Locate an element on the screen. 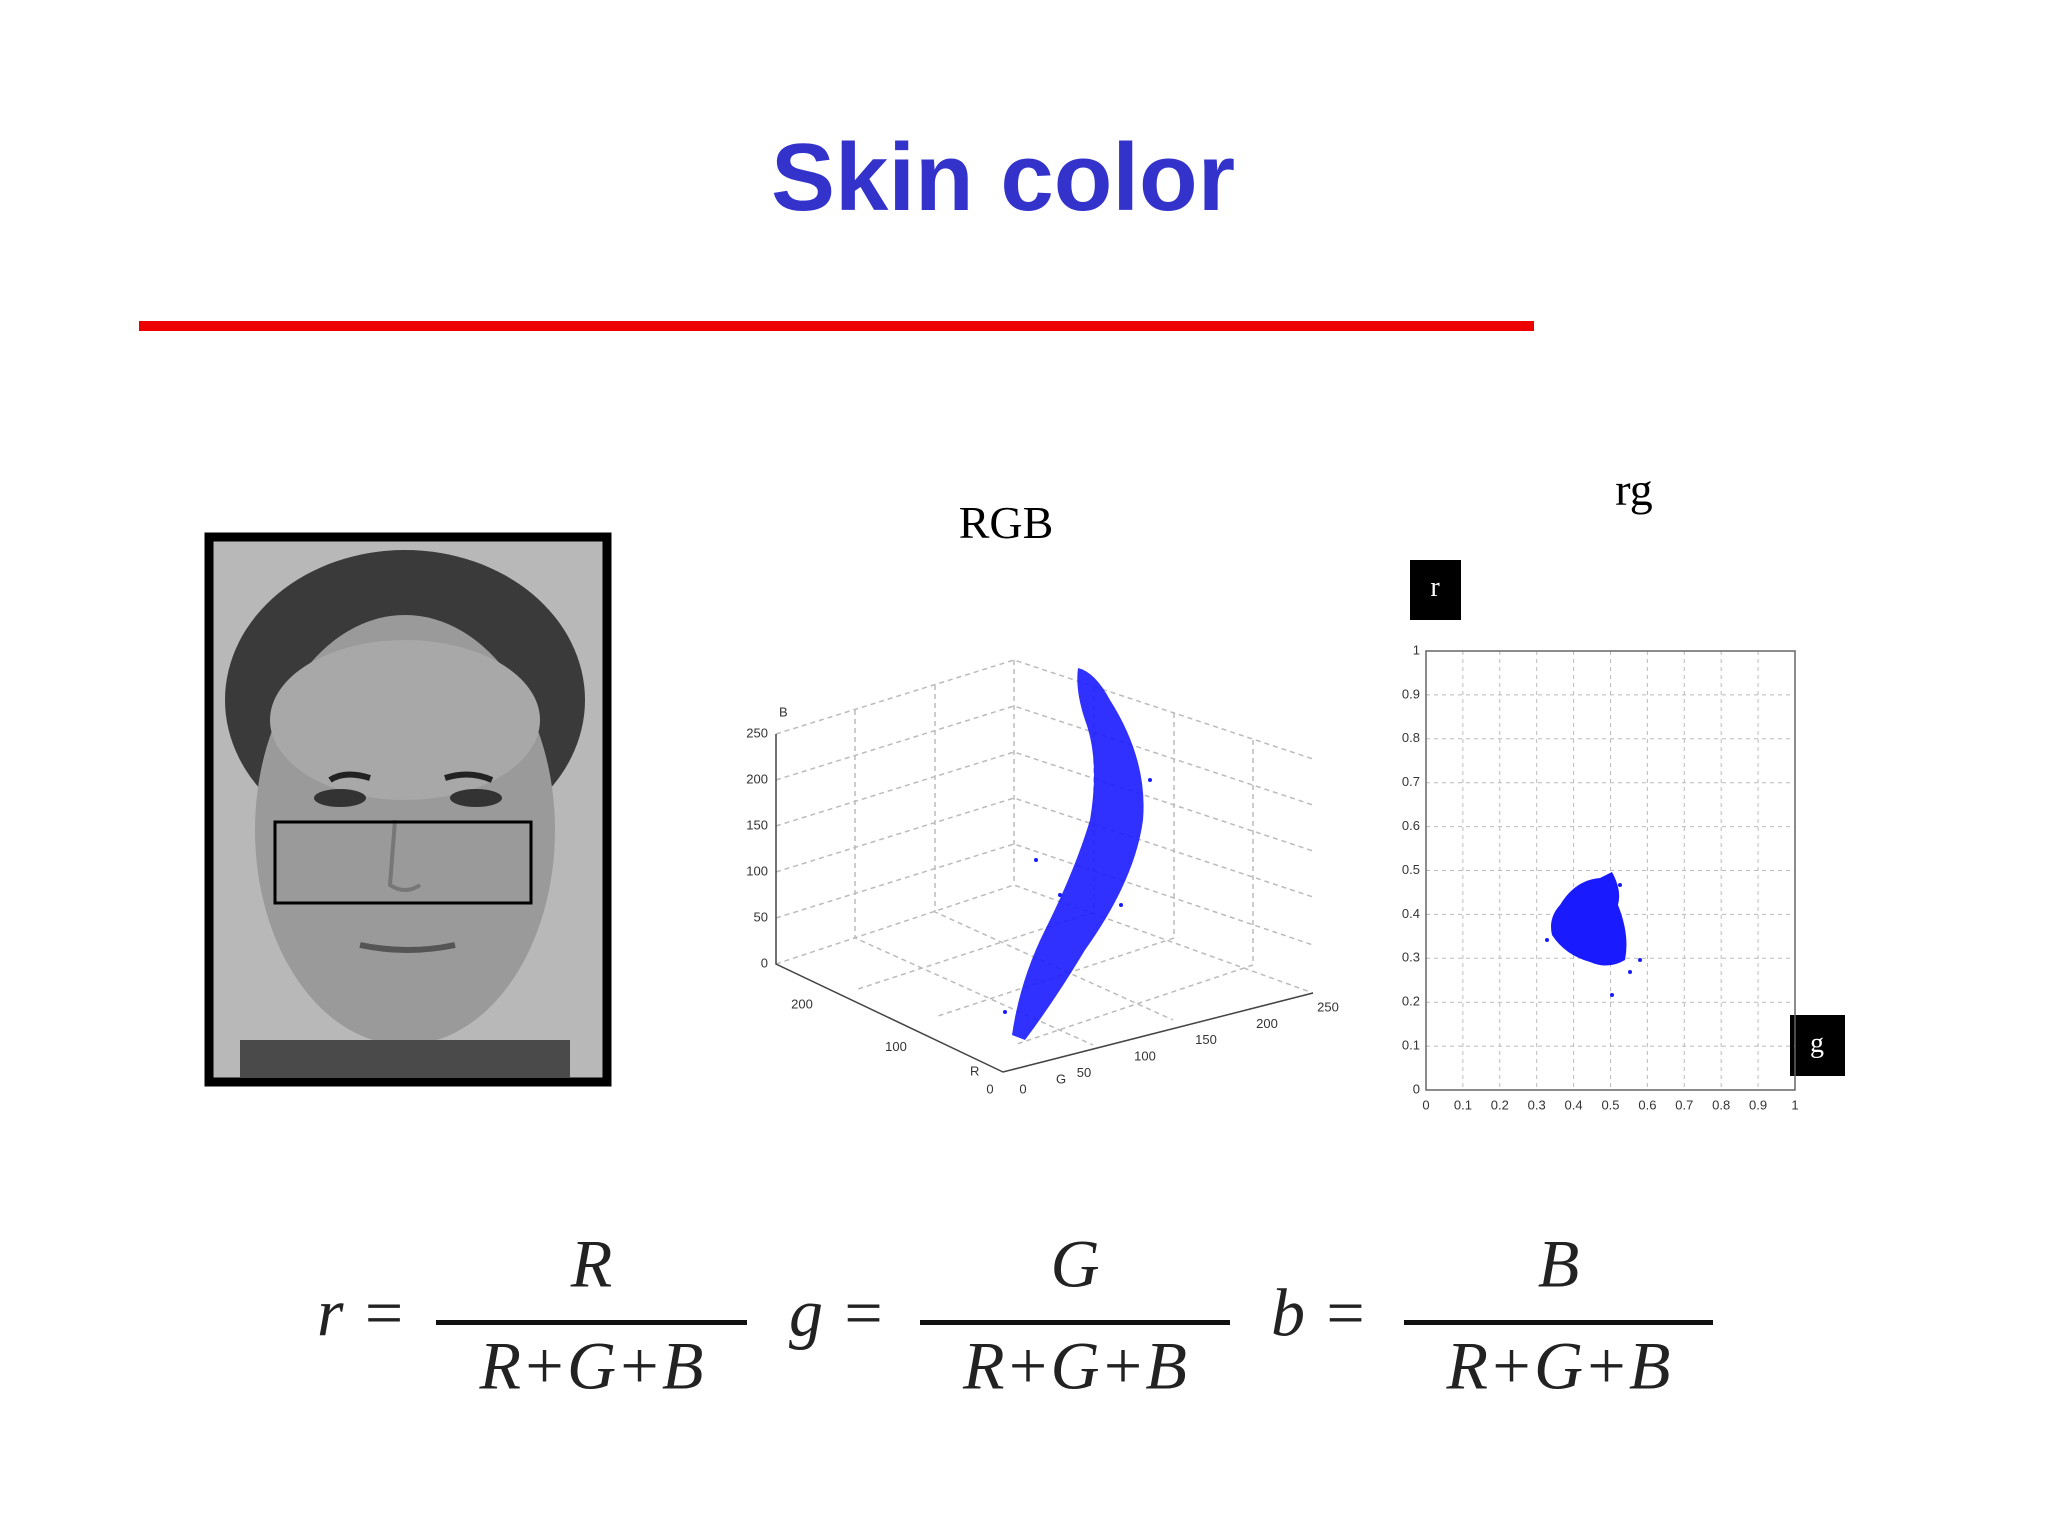 Image resolution: width=2048 pixels, height=1536 pixels. axis-label: G is located at coordinates (1061, 1078).